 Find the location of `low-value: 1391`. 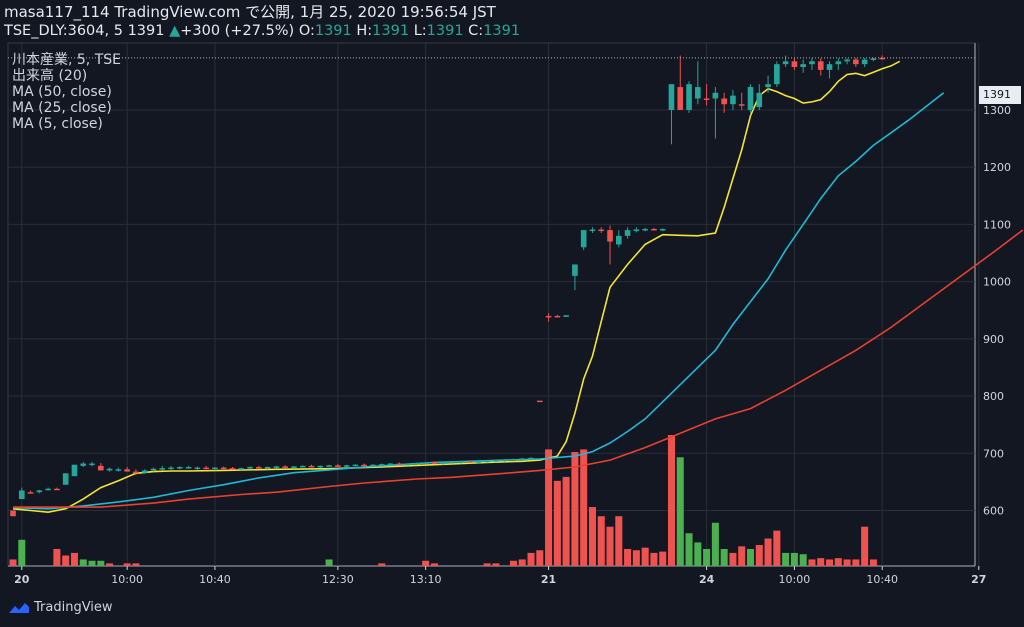

low-value: 1391 is located at coordinates (445, 31).